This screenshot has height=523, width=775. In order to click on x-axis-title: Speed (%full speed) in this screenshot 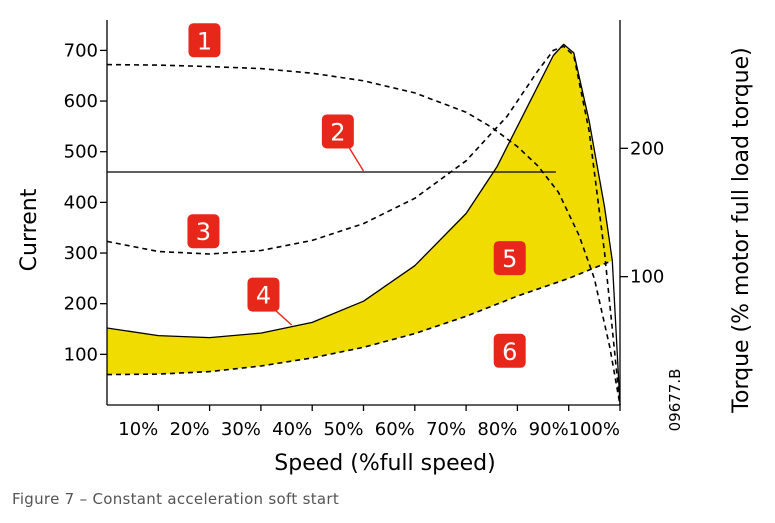, I will do `click(384, 463)`.